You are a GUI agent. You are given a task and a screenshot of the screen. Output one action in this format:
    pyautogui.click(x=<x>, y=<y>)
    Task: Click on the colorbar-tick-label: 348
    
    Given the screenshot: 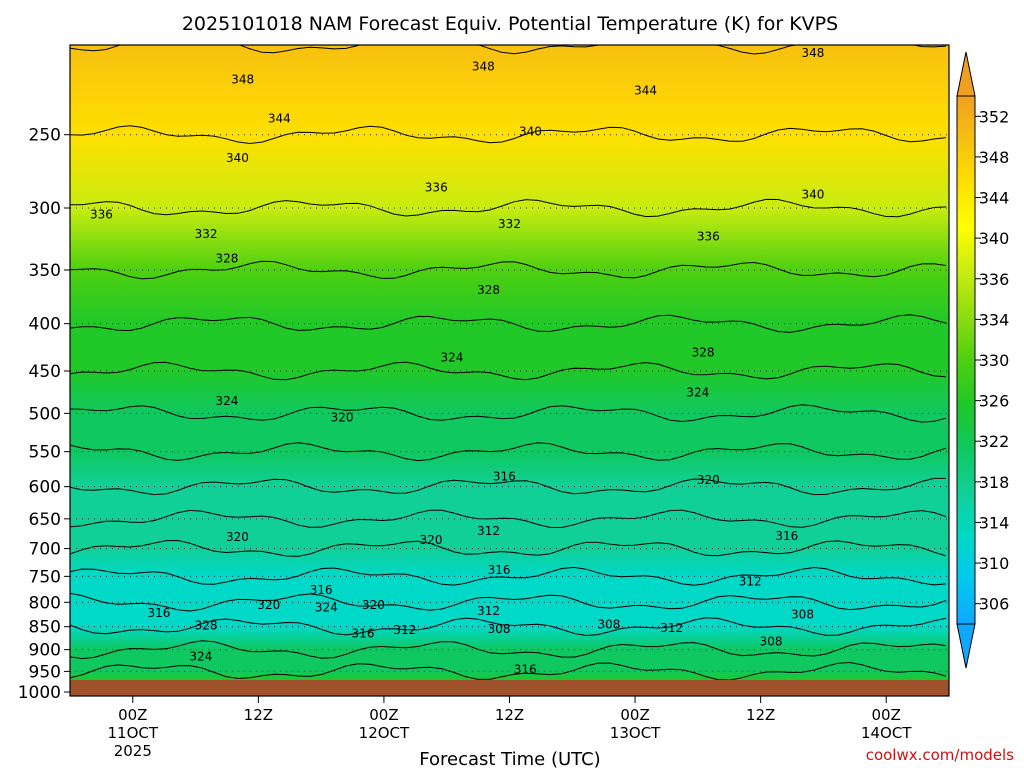 What is the action you would take?
    pyautogui.click(x=994, y=157)
    